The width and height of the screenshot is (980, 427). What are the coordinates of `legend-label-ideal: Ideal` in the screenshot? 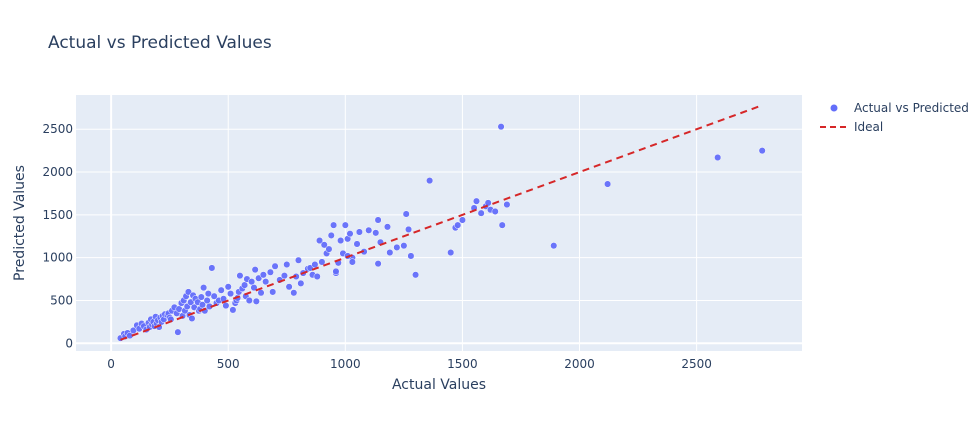 It's located at (868, 127).